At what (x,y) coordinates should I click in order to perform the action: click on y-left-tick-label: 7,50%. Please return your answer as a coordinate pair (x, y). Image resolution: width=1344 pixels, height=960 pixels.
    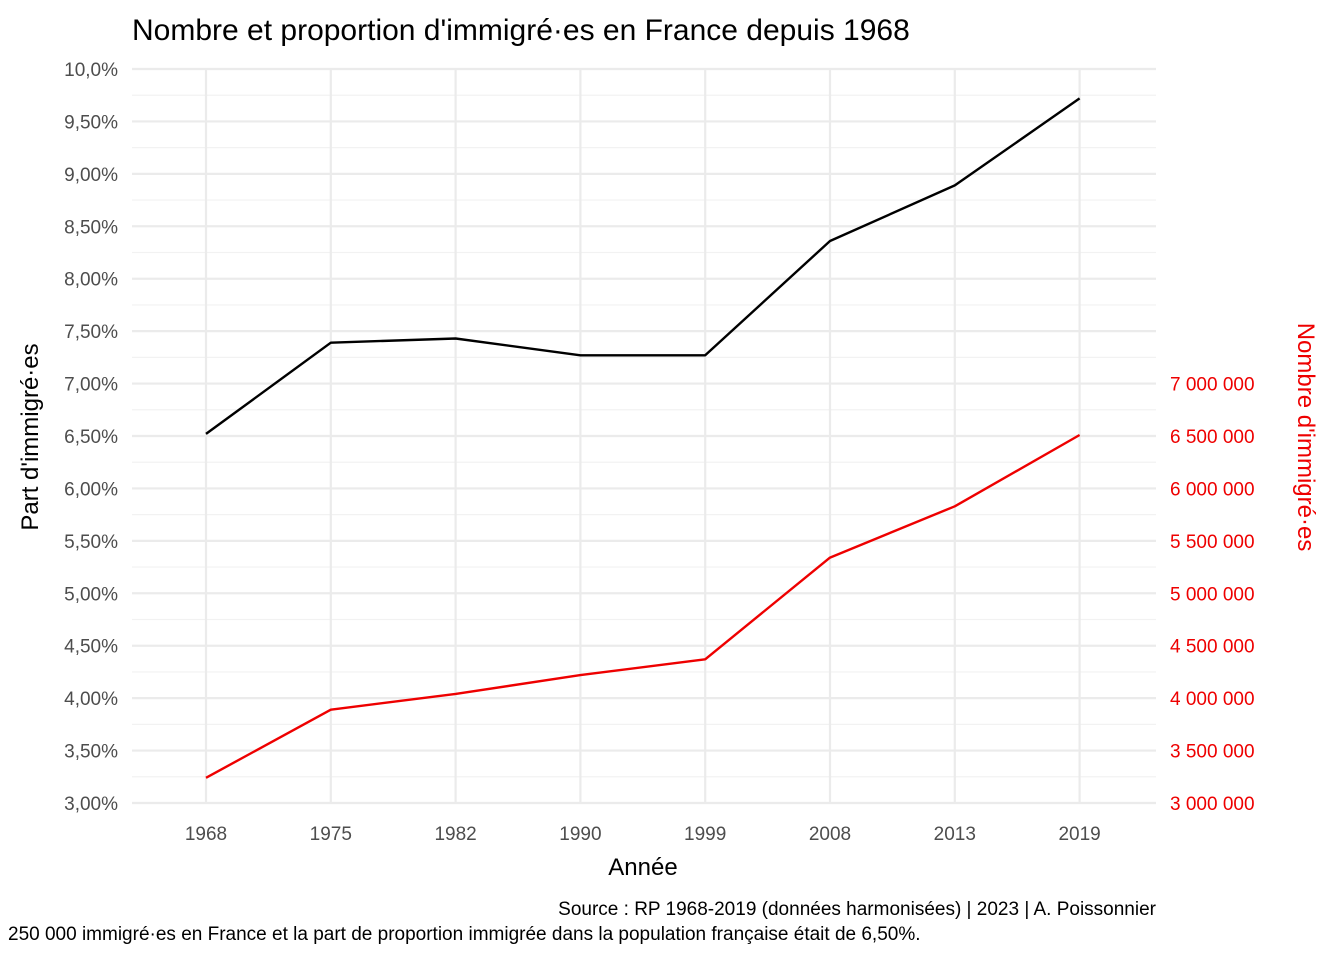
    Looking at the image, I should click on (91, 332).